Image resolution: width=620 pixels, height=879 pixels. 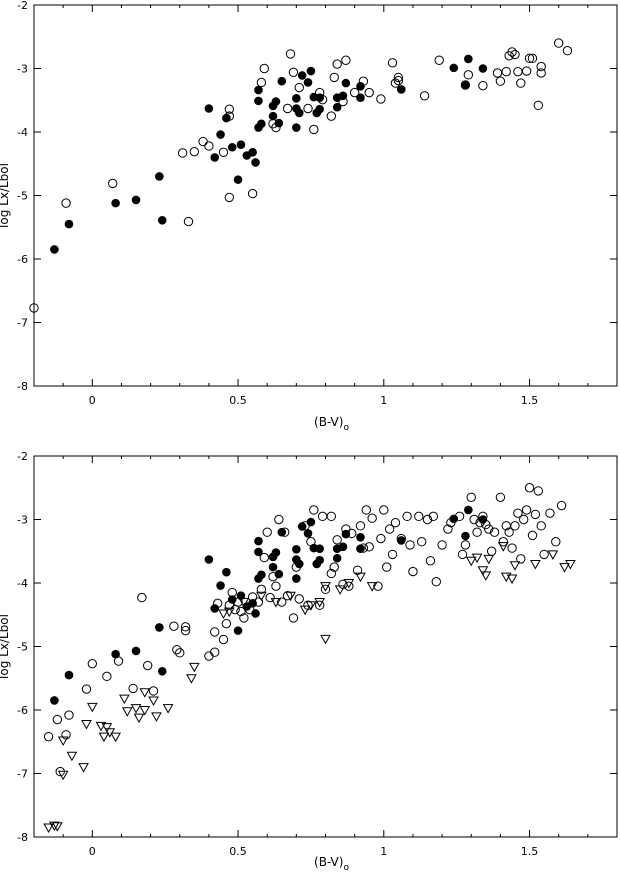 What do you see at coordinates (238, 400) in the screenshot?
I see `x-tick-label: 0.5` at bounding box center [238, 400].